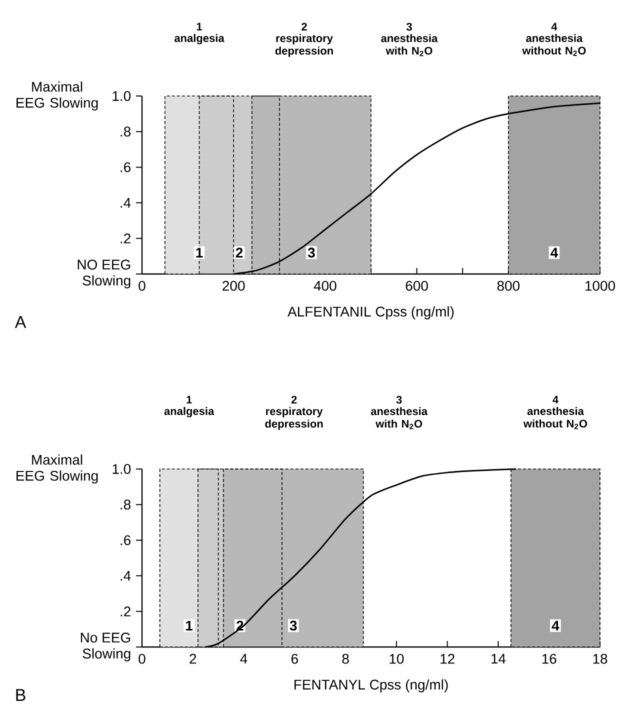  I want to click on y-tick-label: NO EEG Slowing, so click(104, 274).